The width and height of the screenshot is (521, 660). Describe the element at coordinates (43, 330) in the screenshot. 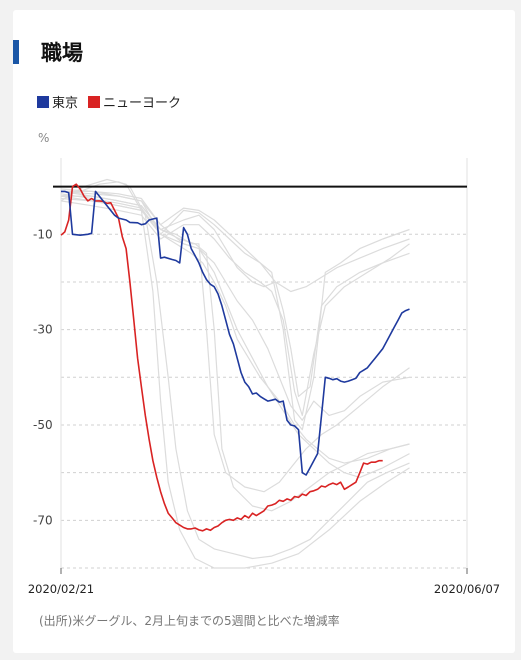

I see `y-tick-label: -30` at that location.